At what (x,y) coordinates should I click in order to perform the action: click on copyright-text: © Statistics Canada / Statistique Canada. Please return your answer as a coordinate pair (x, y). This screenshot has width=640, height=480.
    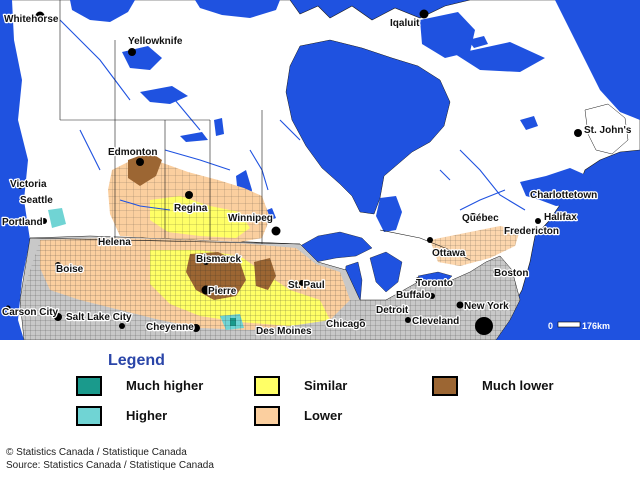
    Looking at the image, I should click on (96, 452).